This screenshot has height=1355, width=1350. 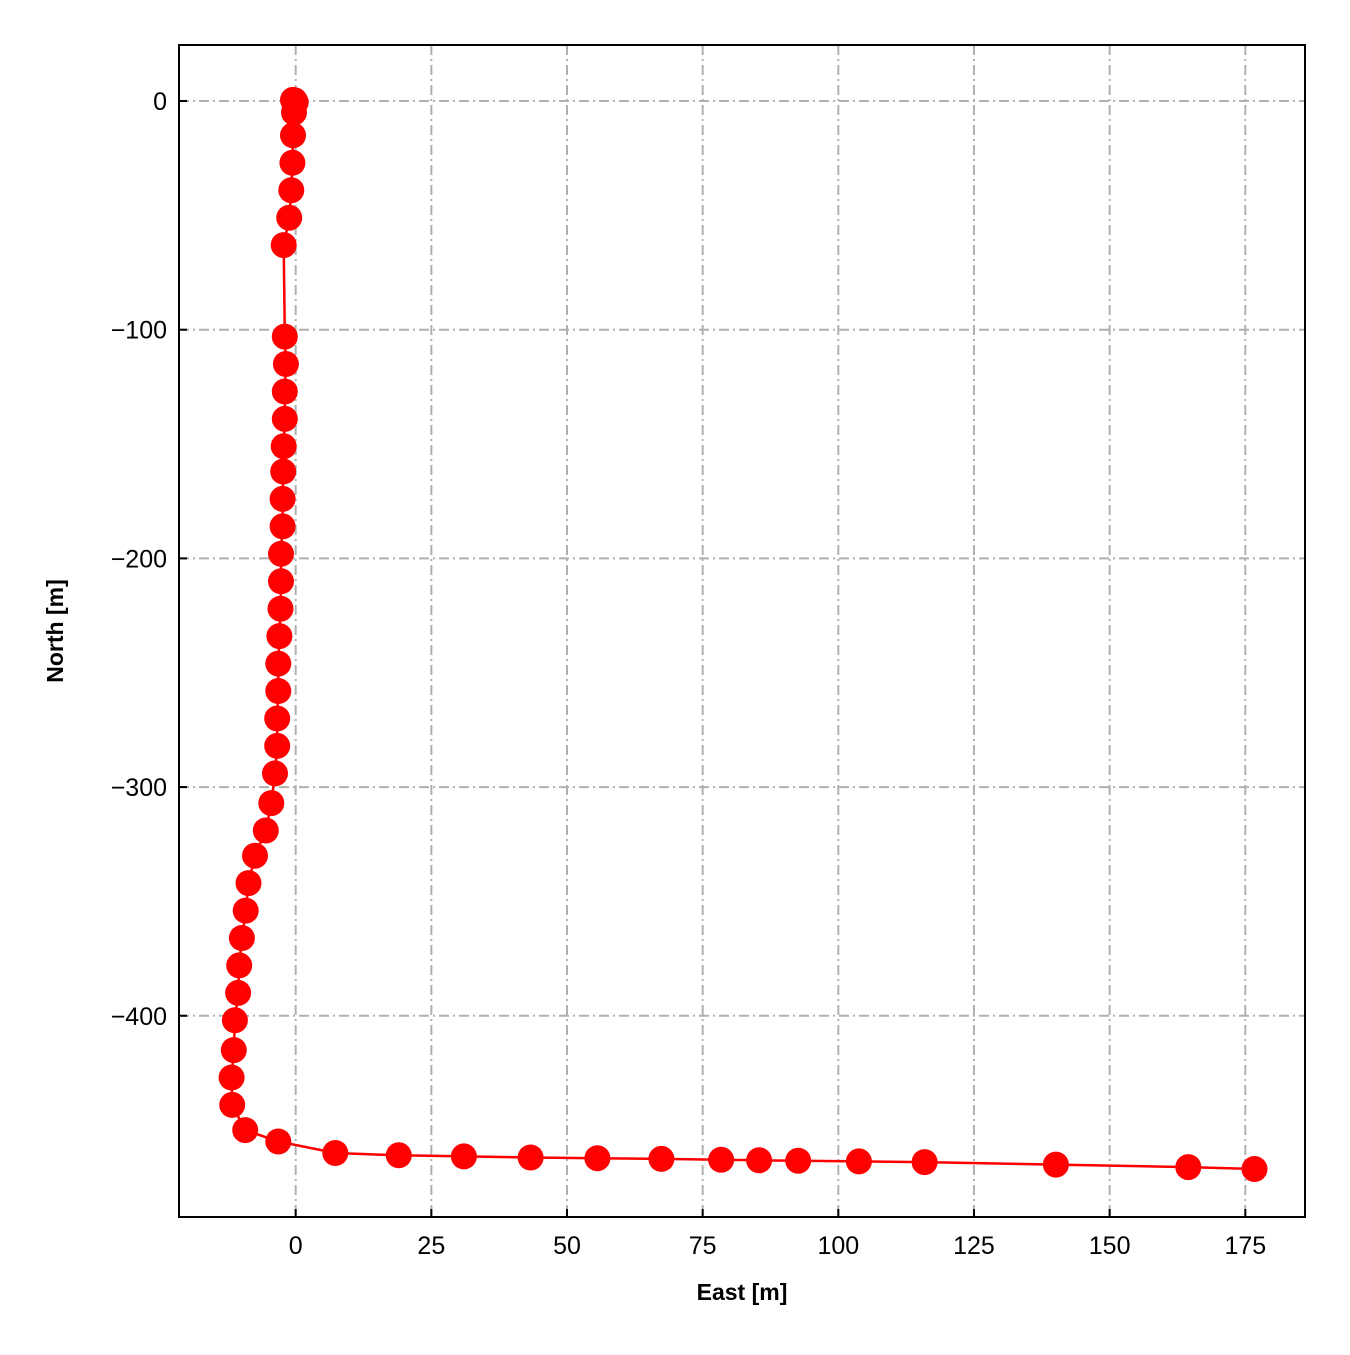 I want to click on y-tick-label: 0, so click(x=160, y=102).